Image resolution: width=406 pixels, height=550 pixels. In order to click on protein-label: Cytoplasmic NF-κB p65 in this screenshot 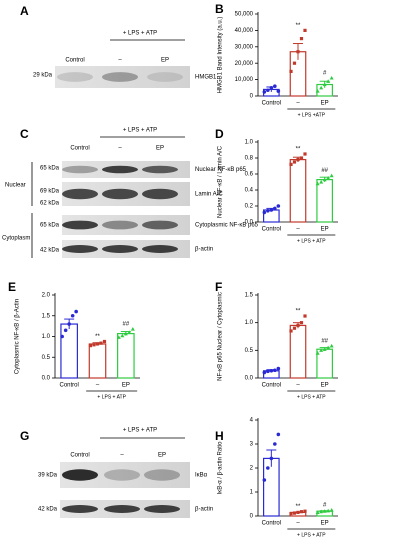, I will do `click(227, 226)`.